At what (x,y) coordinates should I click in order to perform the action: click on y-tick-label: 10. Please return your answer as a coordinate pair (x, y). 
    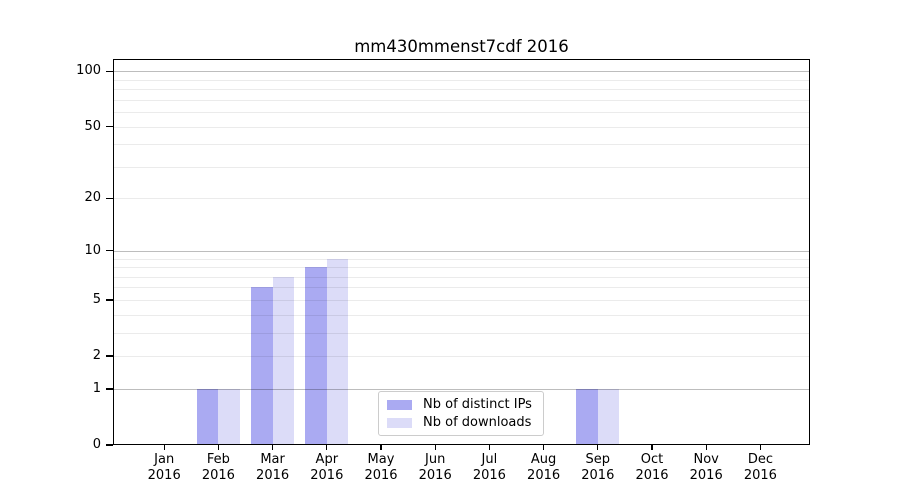
    Looking at the image, I should click on (92, 250).